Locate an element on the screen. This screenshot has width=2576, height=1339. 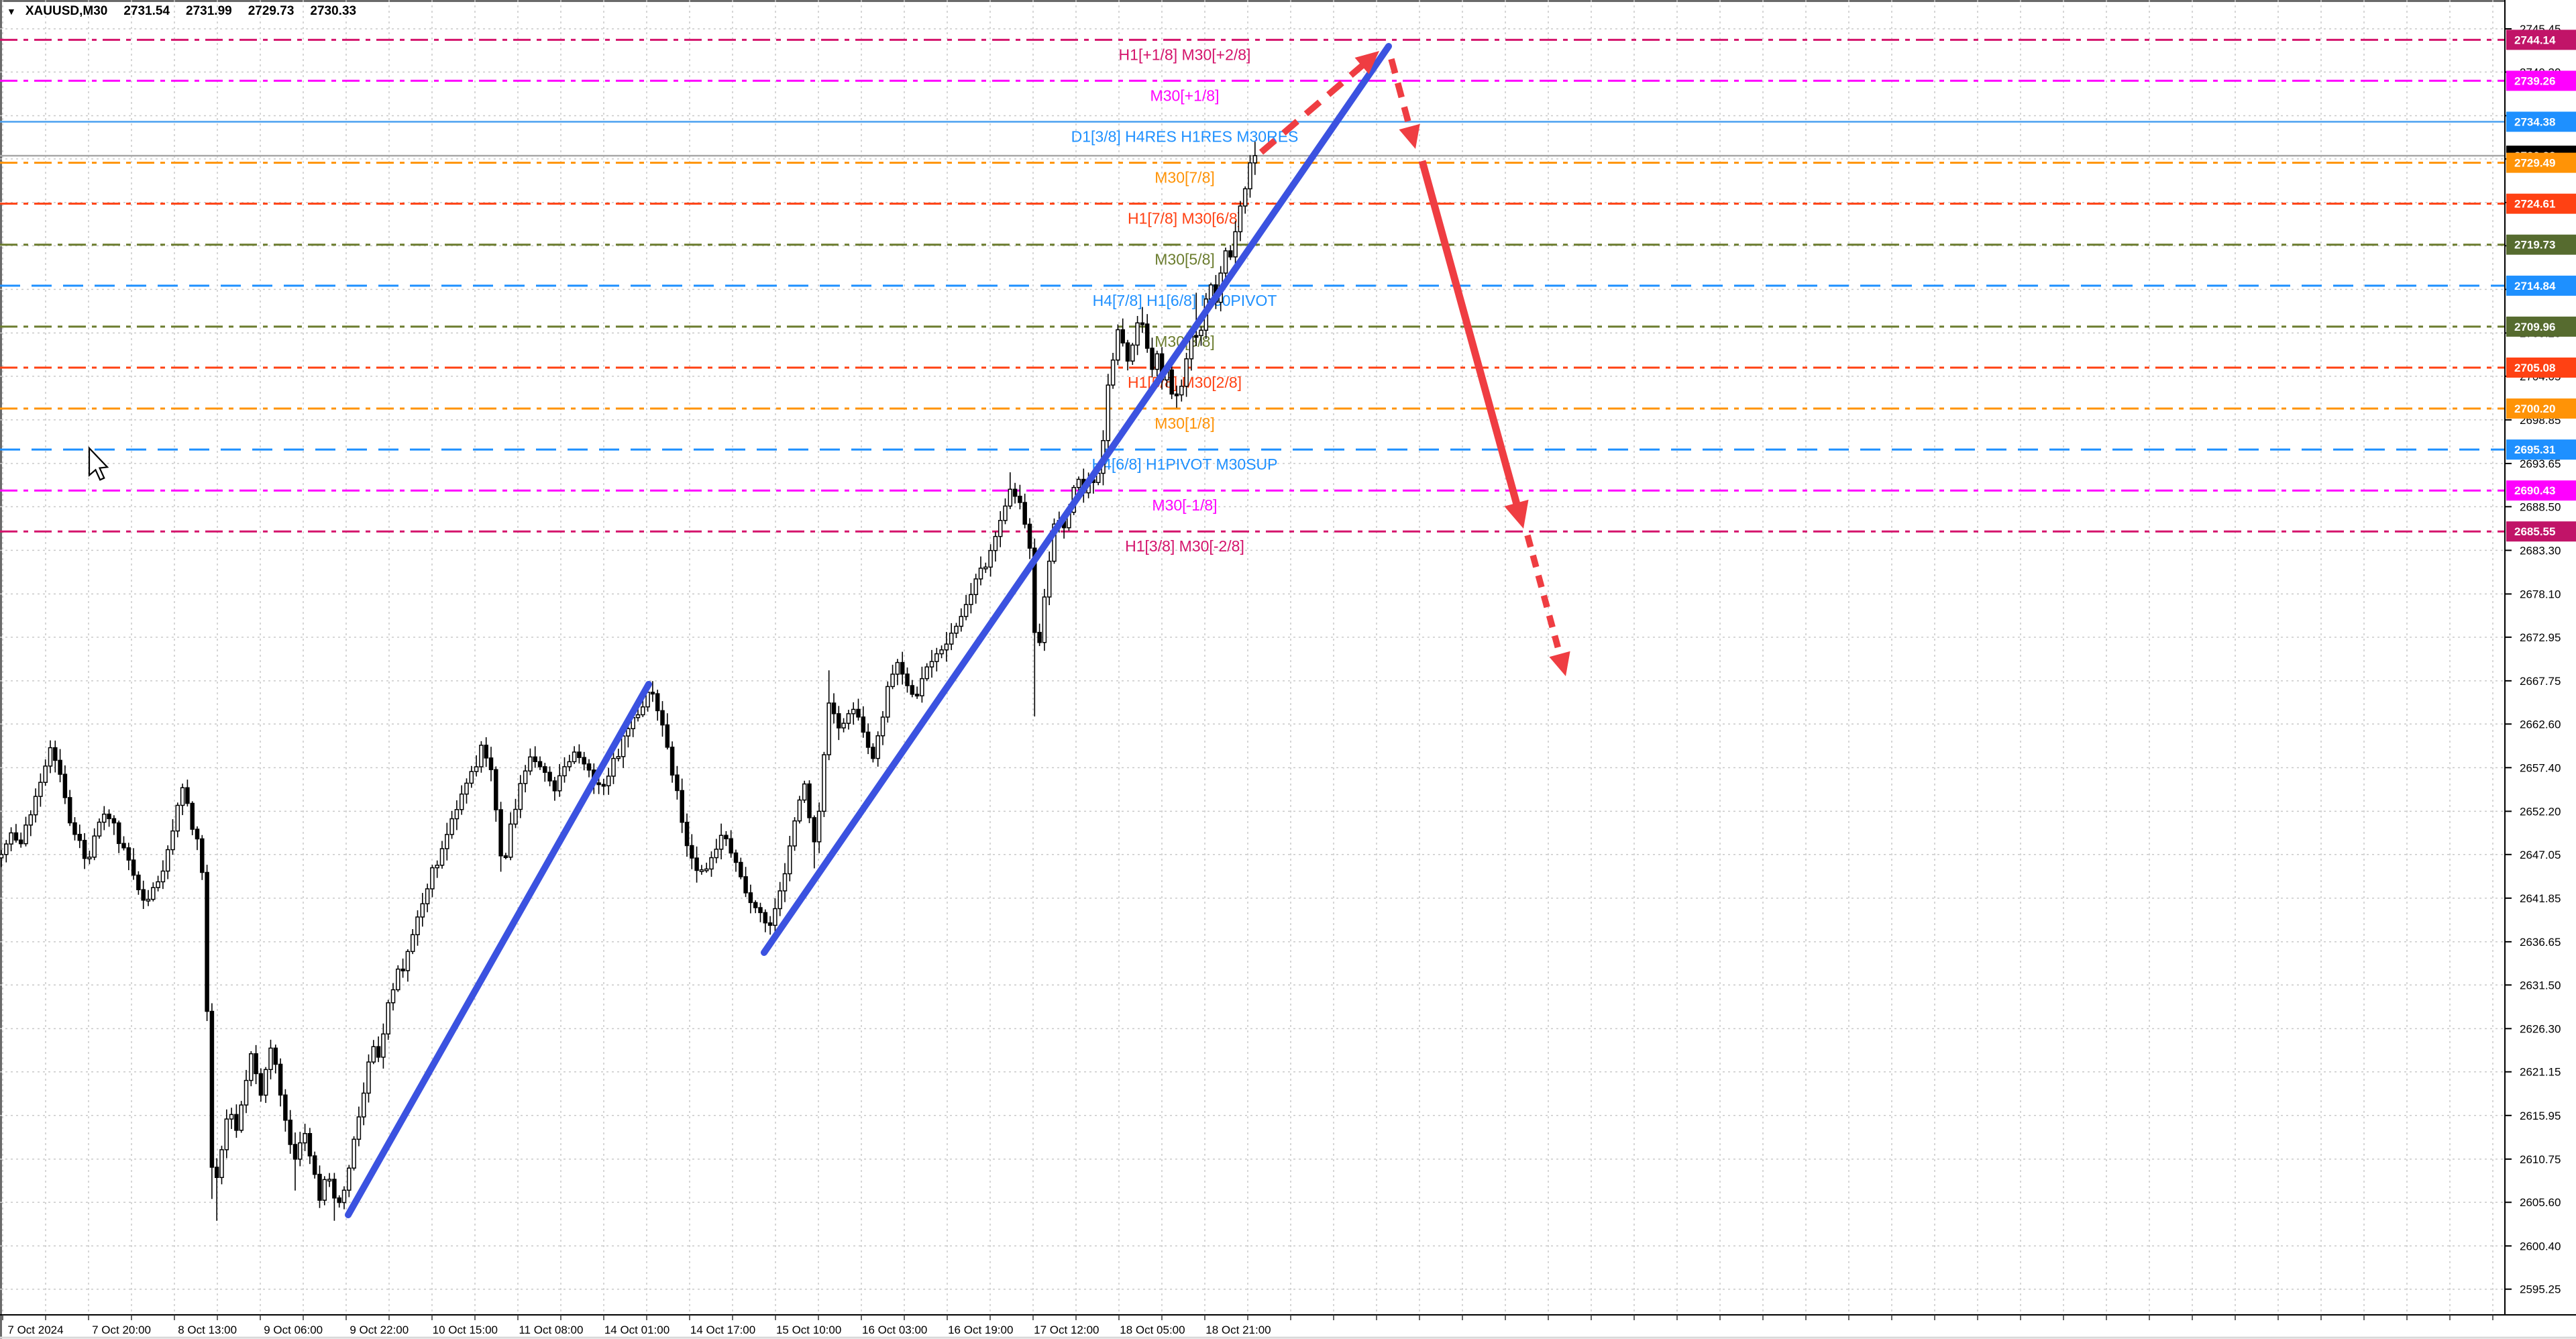
price-tick-label: 2600.40 is located at coordinates (2540, 1246).